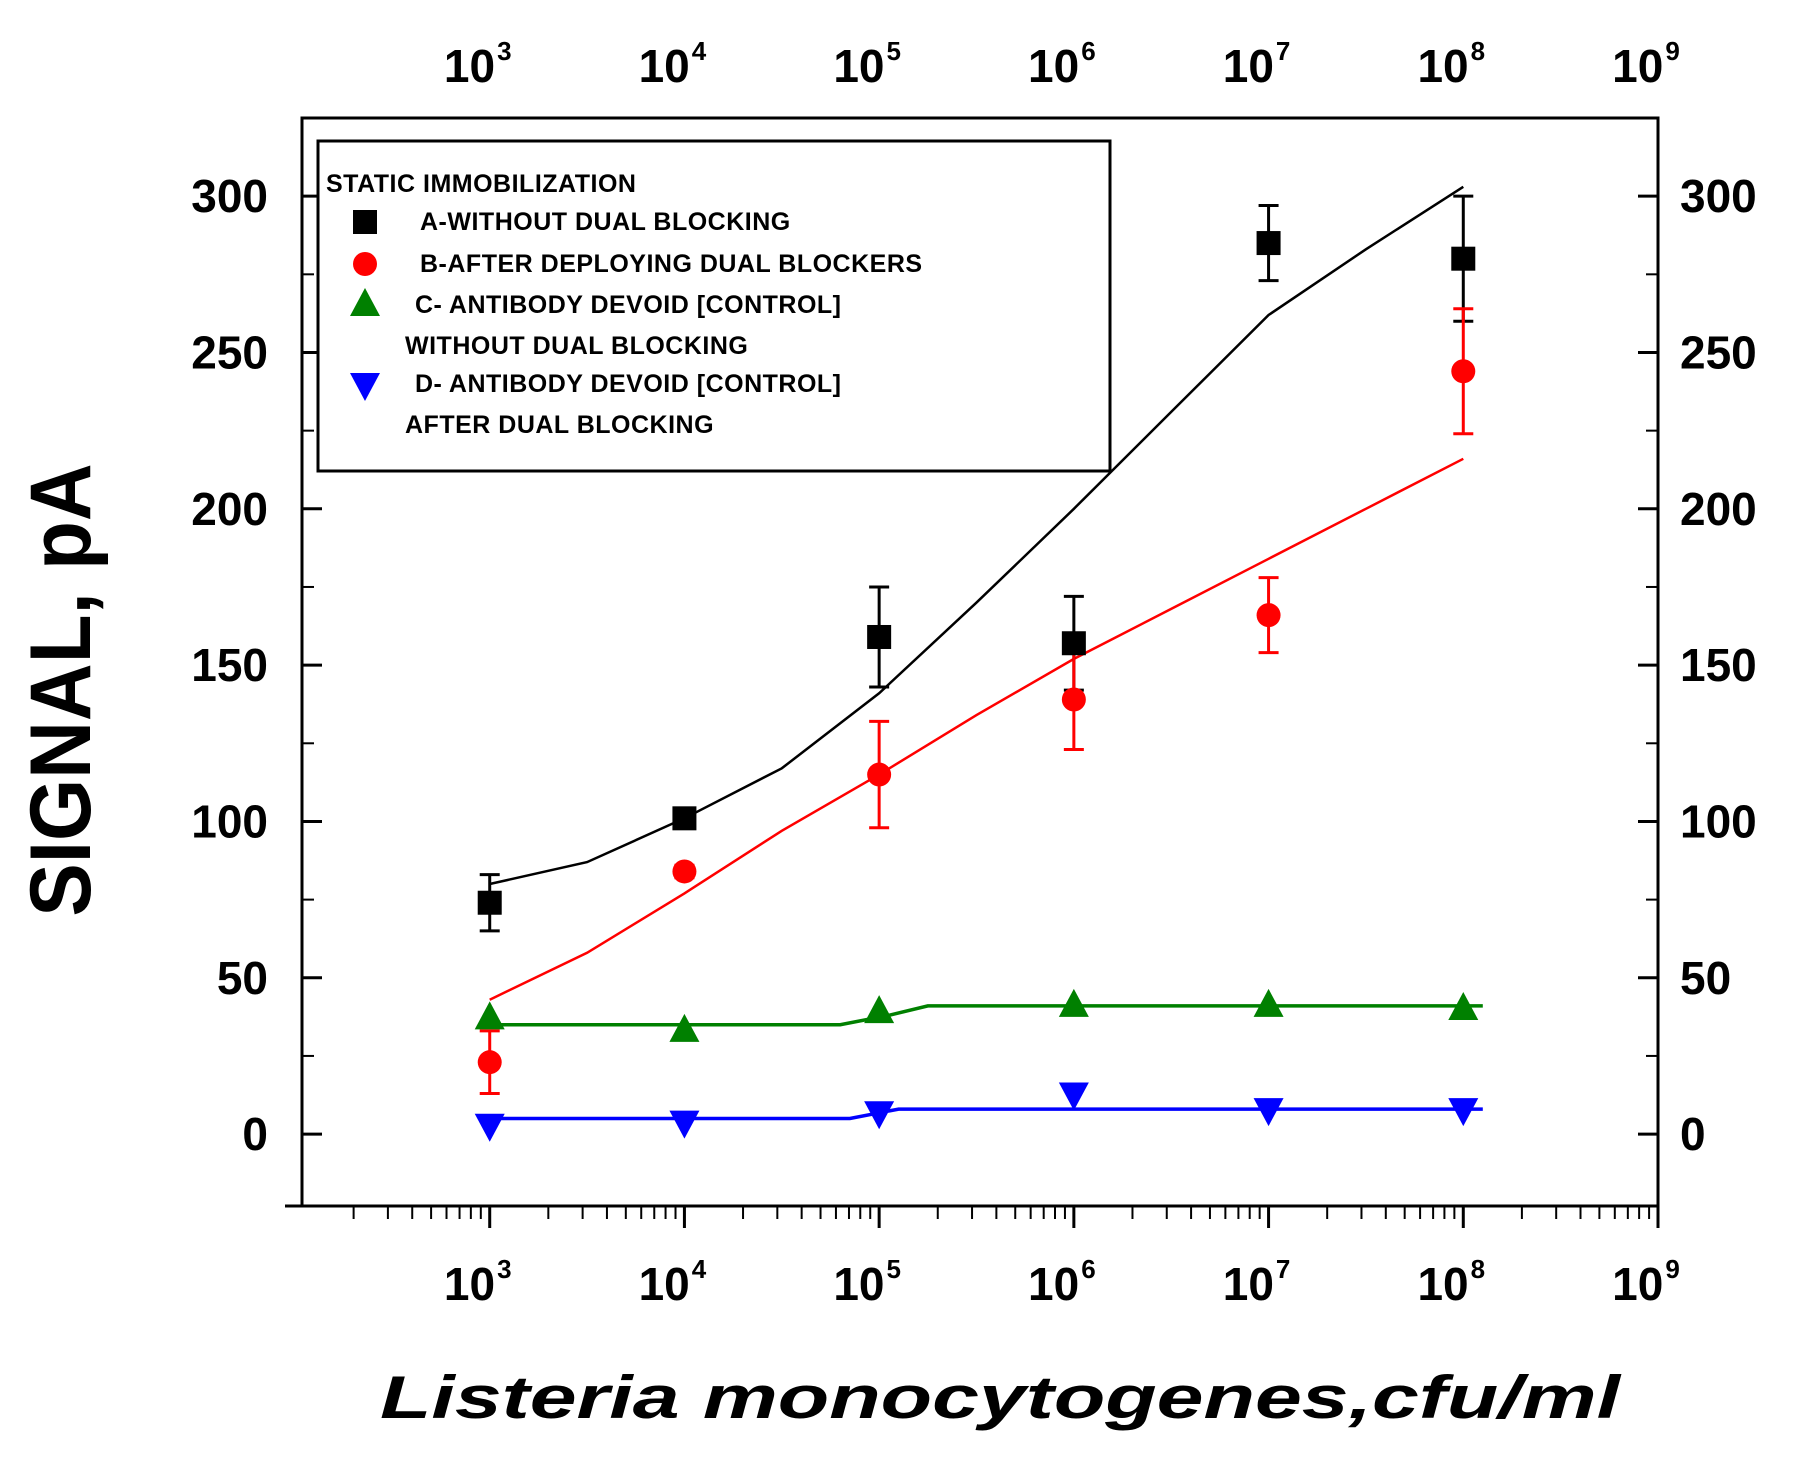 This screenshot has height=1458, width=1800. I want to click on x-tick-label-top: 10⁴, so click(673, 64).